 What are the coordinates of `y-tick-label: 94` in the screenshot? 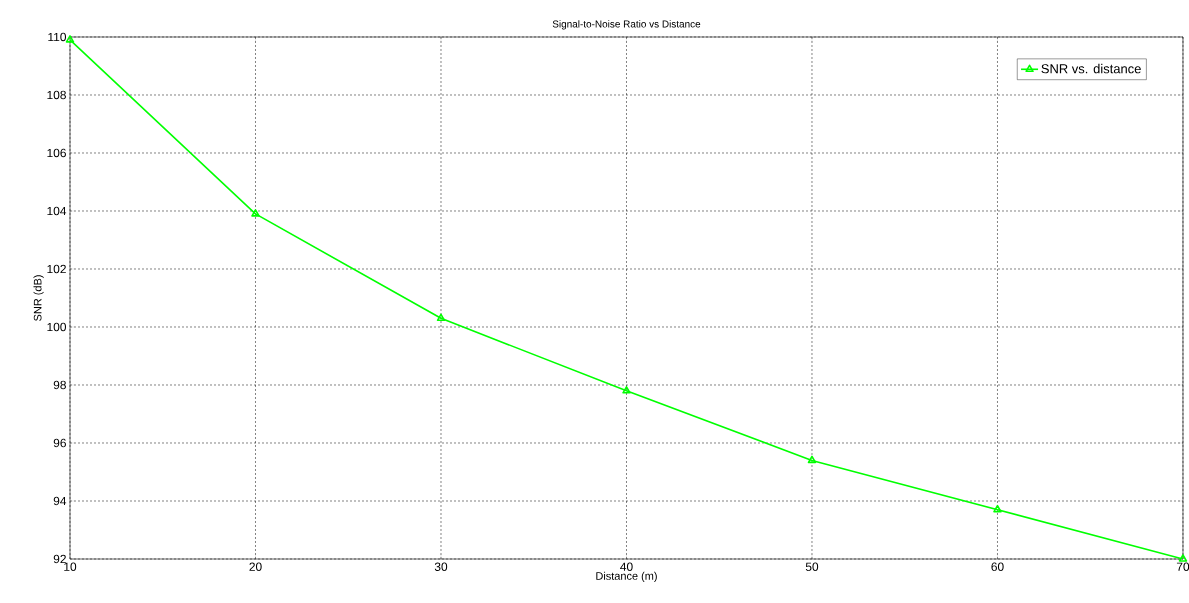 It's located at (60, 501).